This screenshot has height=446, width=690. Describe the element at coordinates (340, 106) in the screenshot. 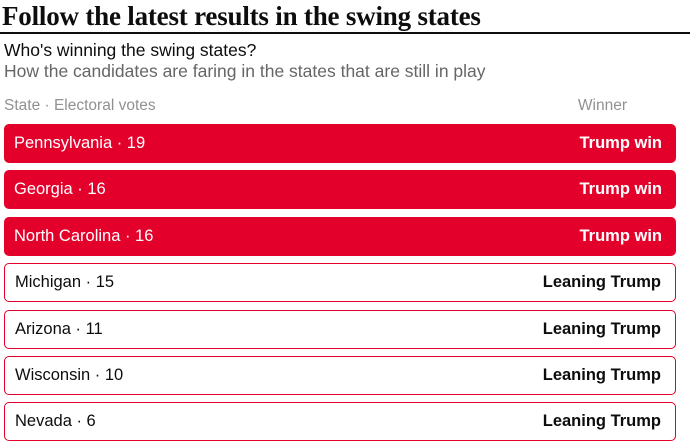

I see `column-headers: State · Electoral votes Winner` at that location.